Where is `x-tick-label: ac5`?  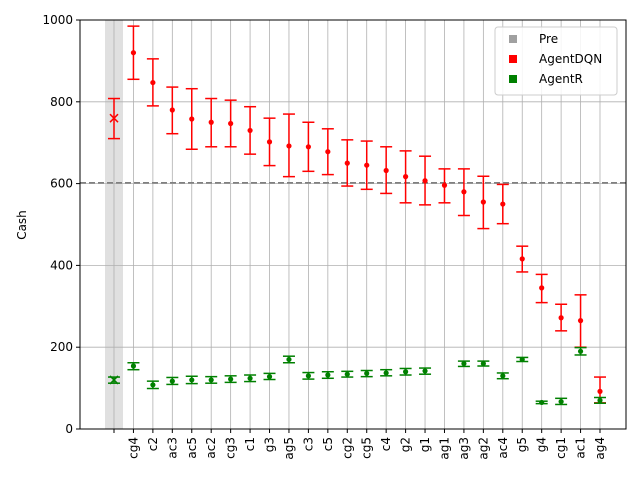
x-tick-label: ac5 is located at coordinates (192, 448).